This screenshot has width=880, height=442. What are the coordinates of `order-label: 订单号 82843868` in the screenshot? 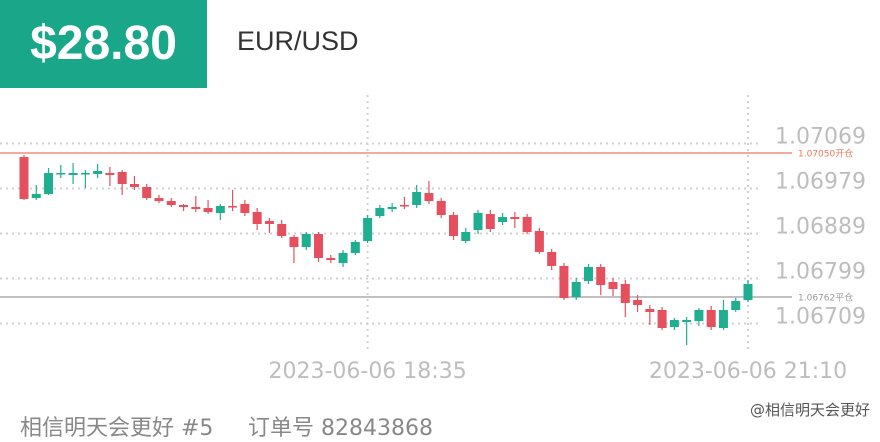 It's located at (340, 428).